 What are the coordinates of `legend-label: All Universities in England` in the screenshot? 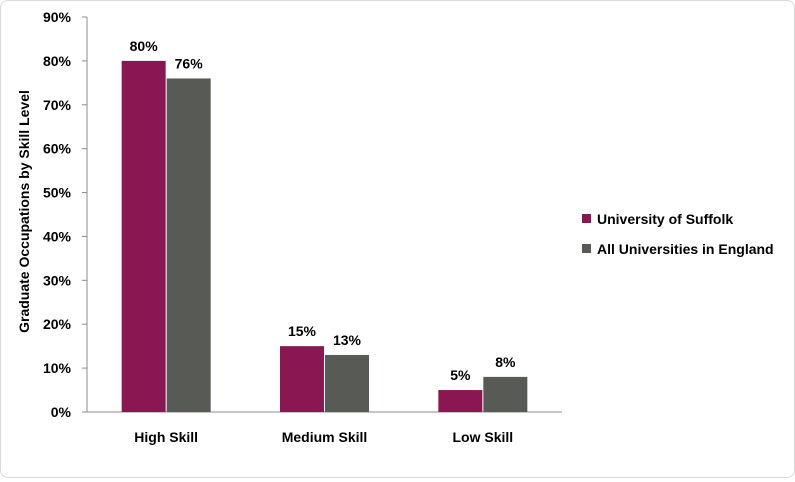 It's located at (685, 249).